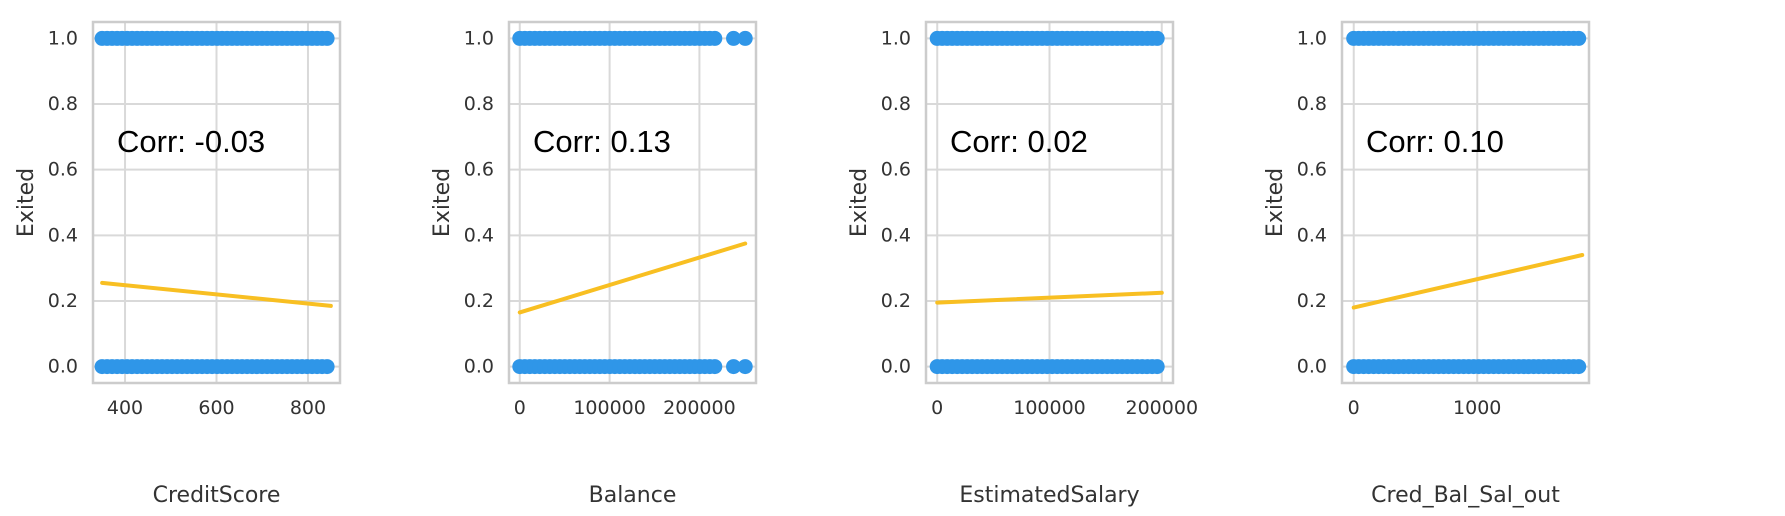  I want to click on x-tick-label: 600, so click(216, 408).